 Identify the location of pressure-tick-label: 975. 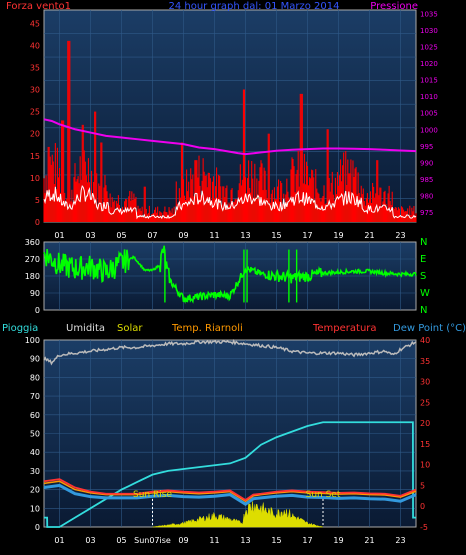
(426, 213).